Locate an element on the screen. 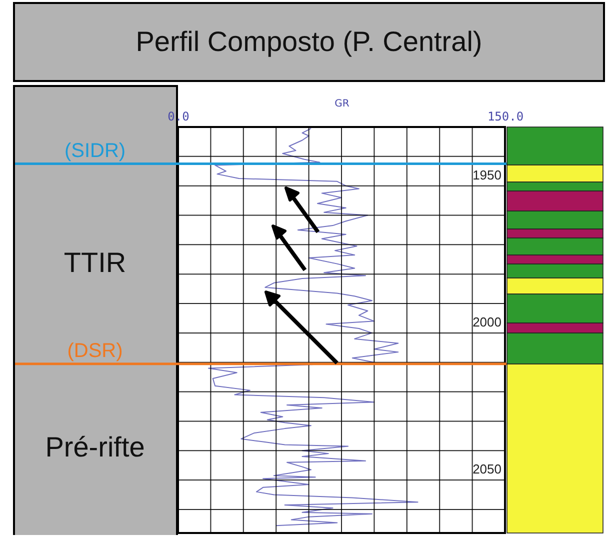 This screenshot has width=608, height=538. x-axis-title: GR is located at coordinates (342, 104).